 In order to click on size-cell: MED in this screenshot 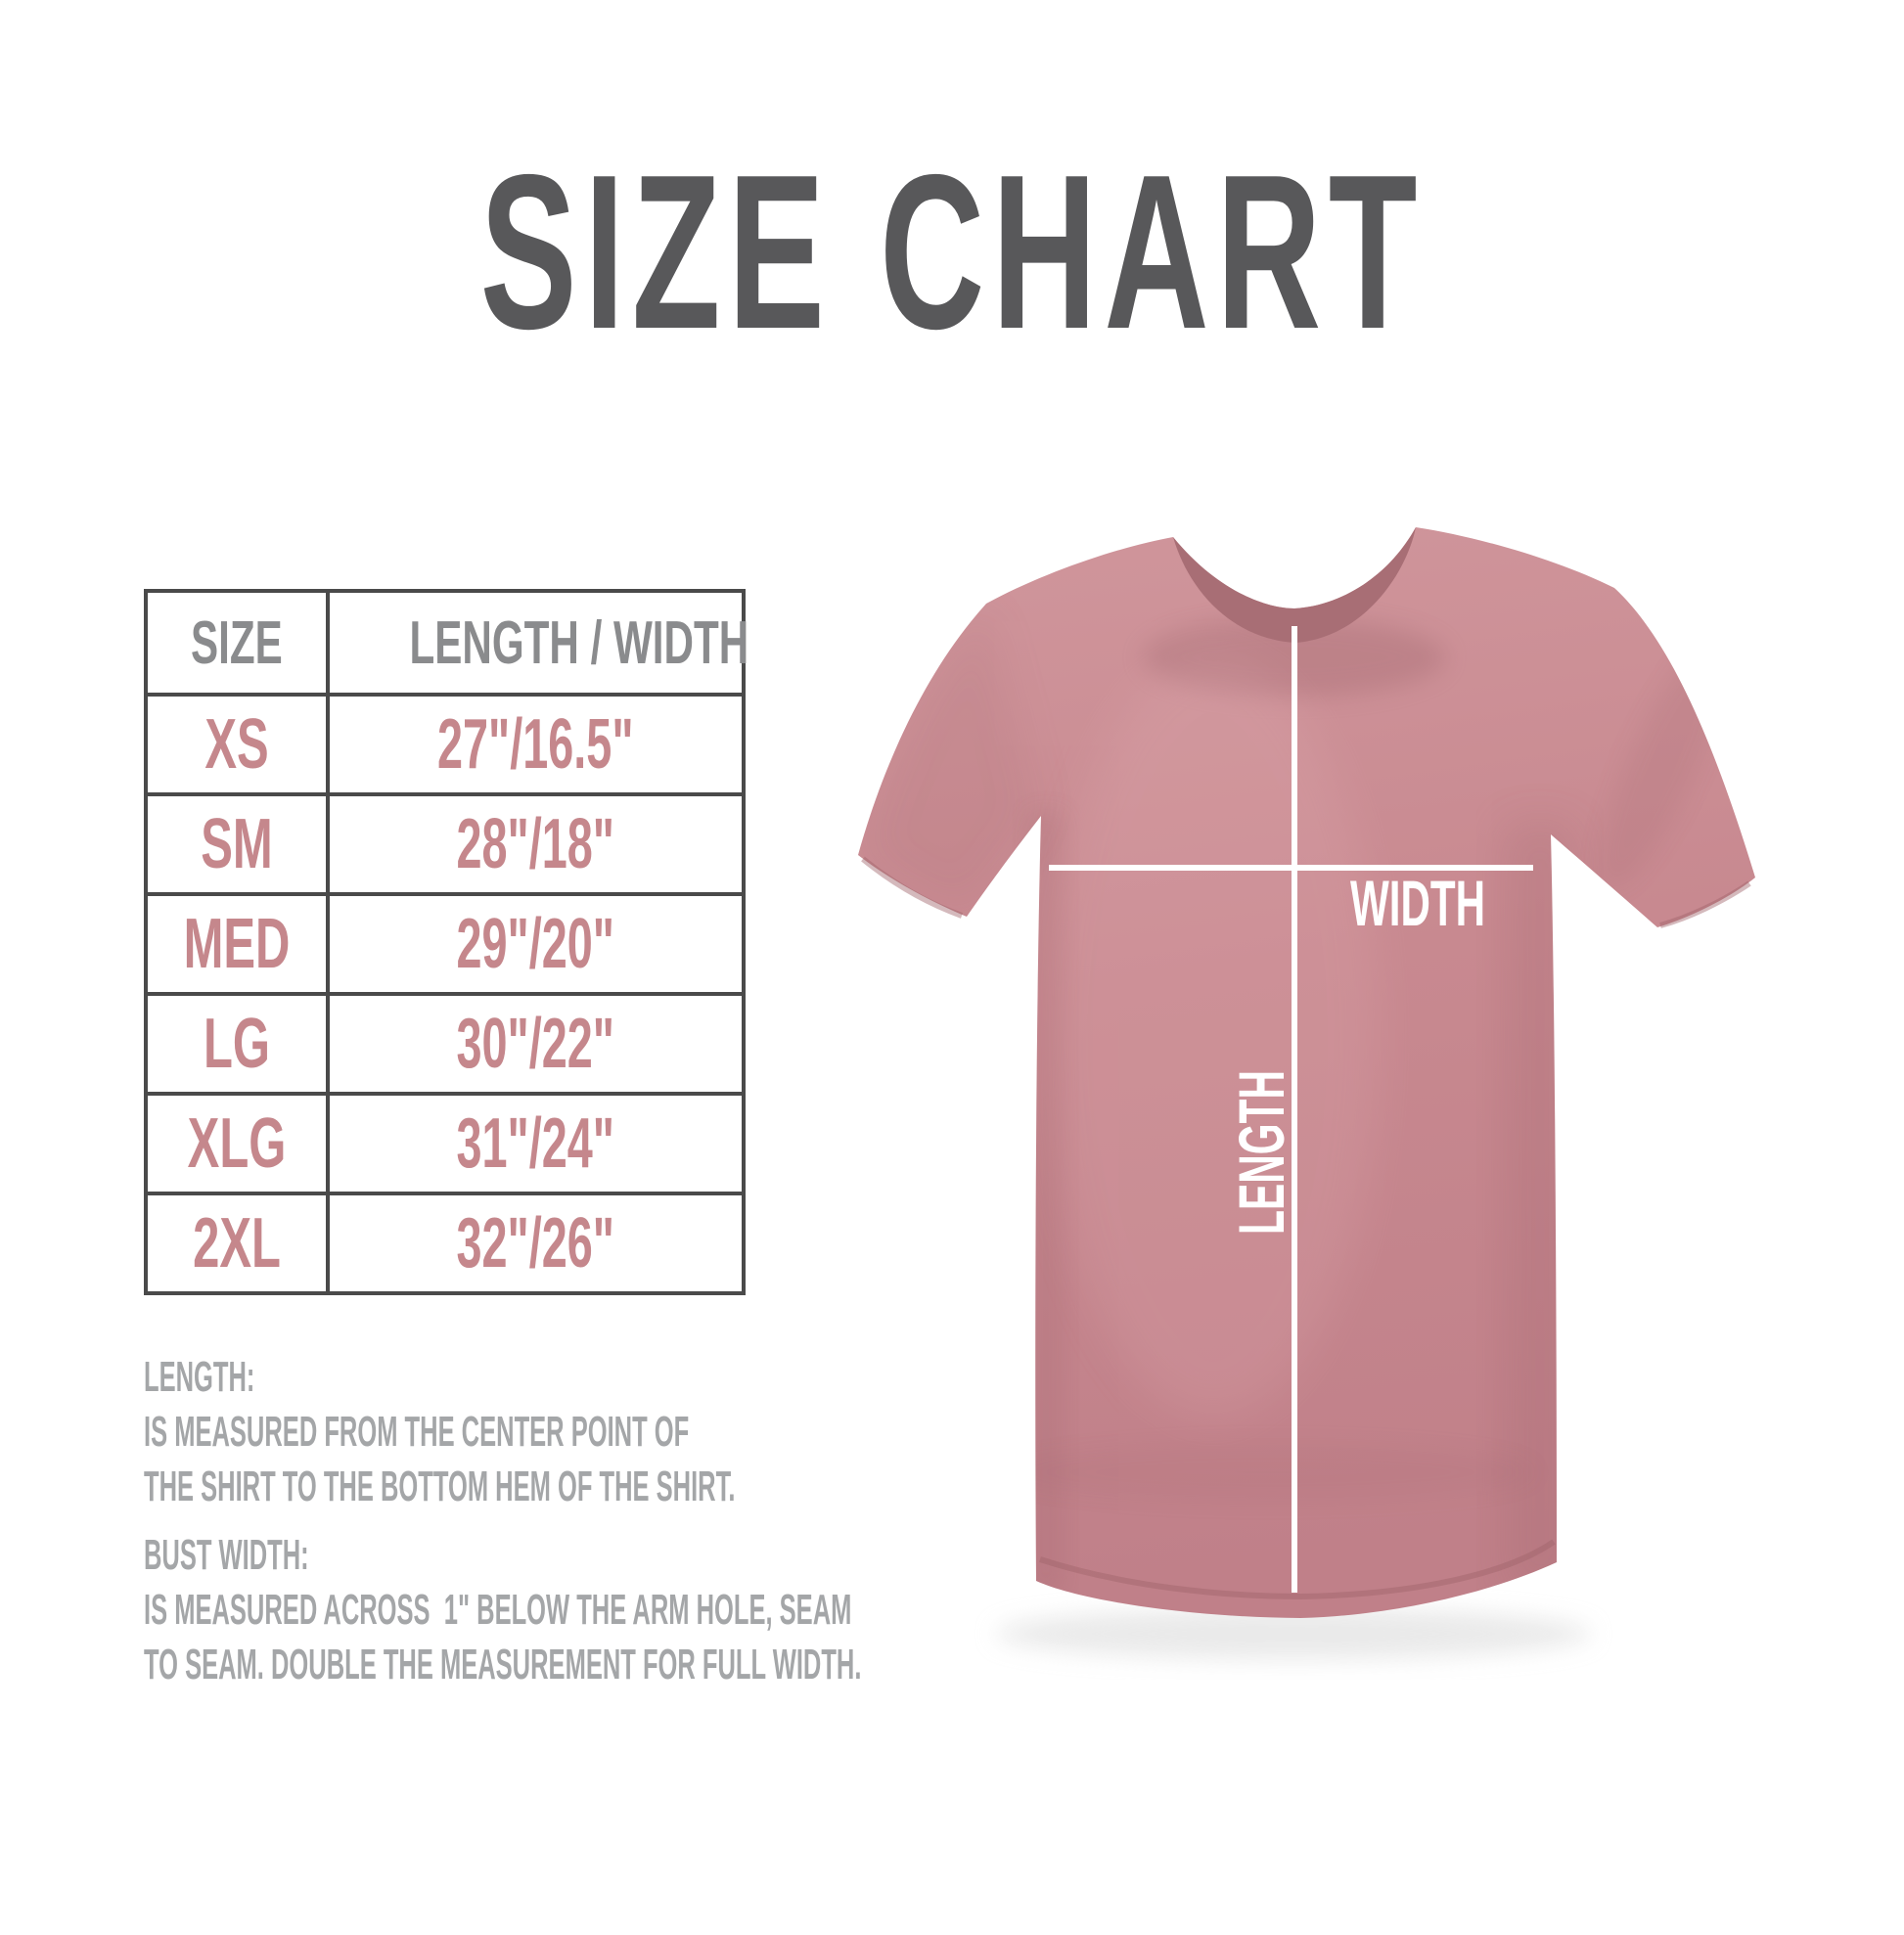, I will do `click(237, 944)`.